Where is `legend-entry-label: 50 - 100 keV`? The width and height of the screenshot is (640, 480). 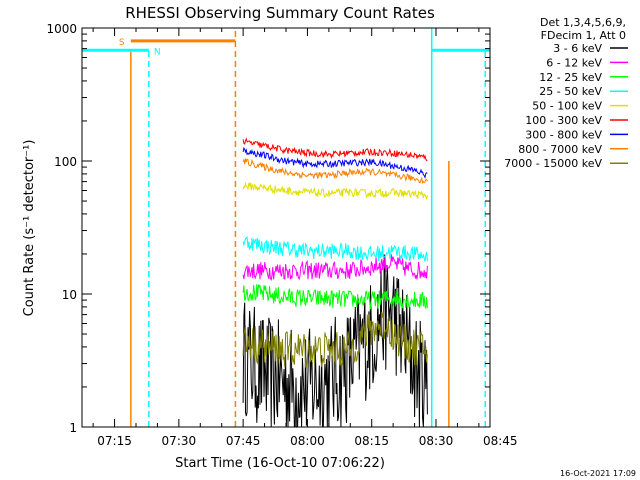
legend-entry-label: 50 - 100 keV is located at coordinates (567, 106).